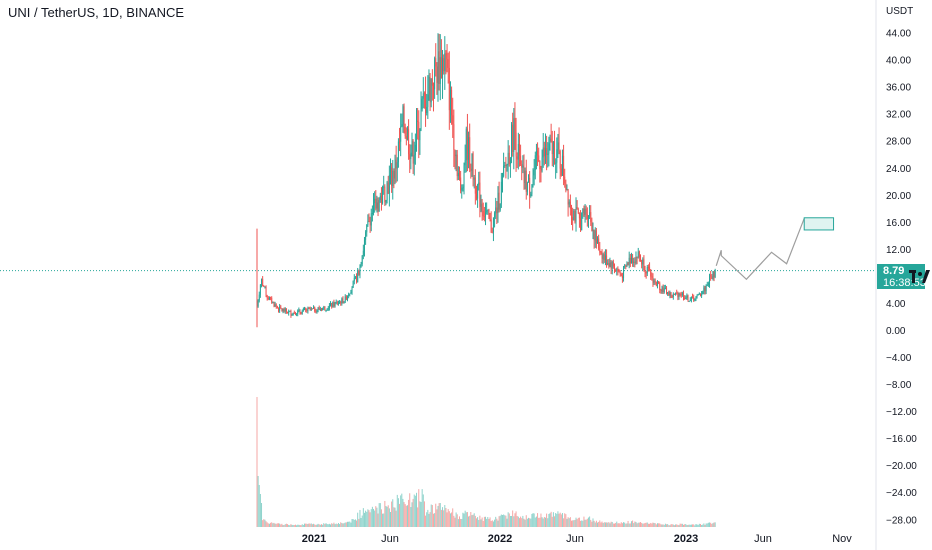 The height and width of the screenshot is (550, 932). What do you see at coordinates (500, 539) in the screenshot?
I see `x-tick-label: 2022` at bounding box center [500, 539].